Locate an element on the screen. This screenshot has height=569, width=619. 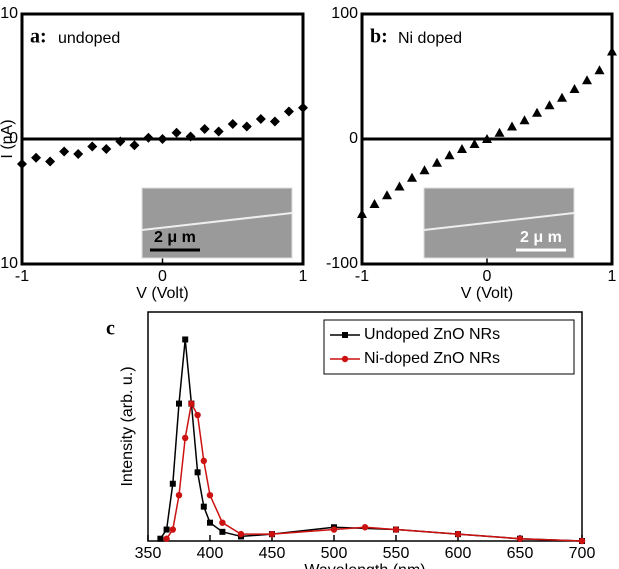
panel-label: a: is located at coordinates (38, 37).